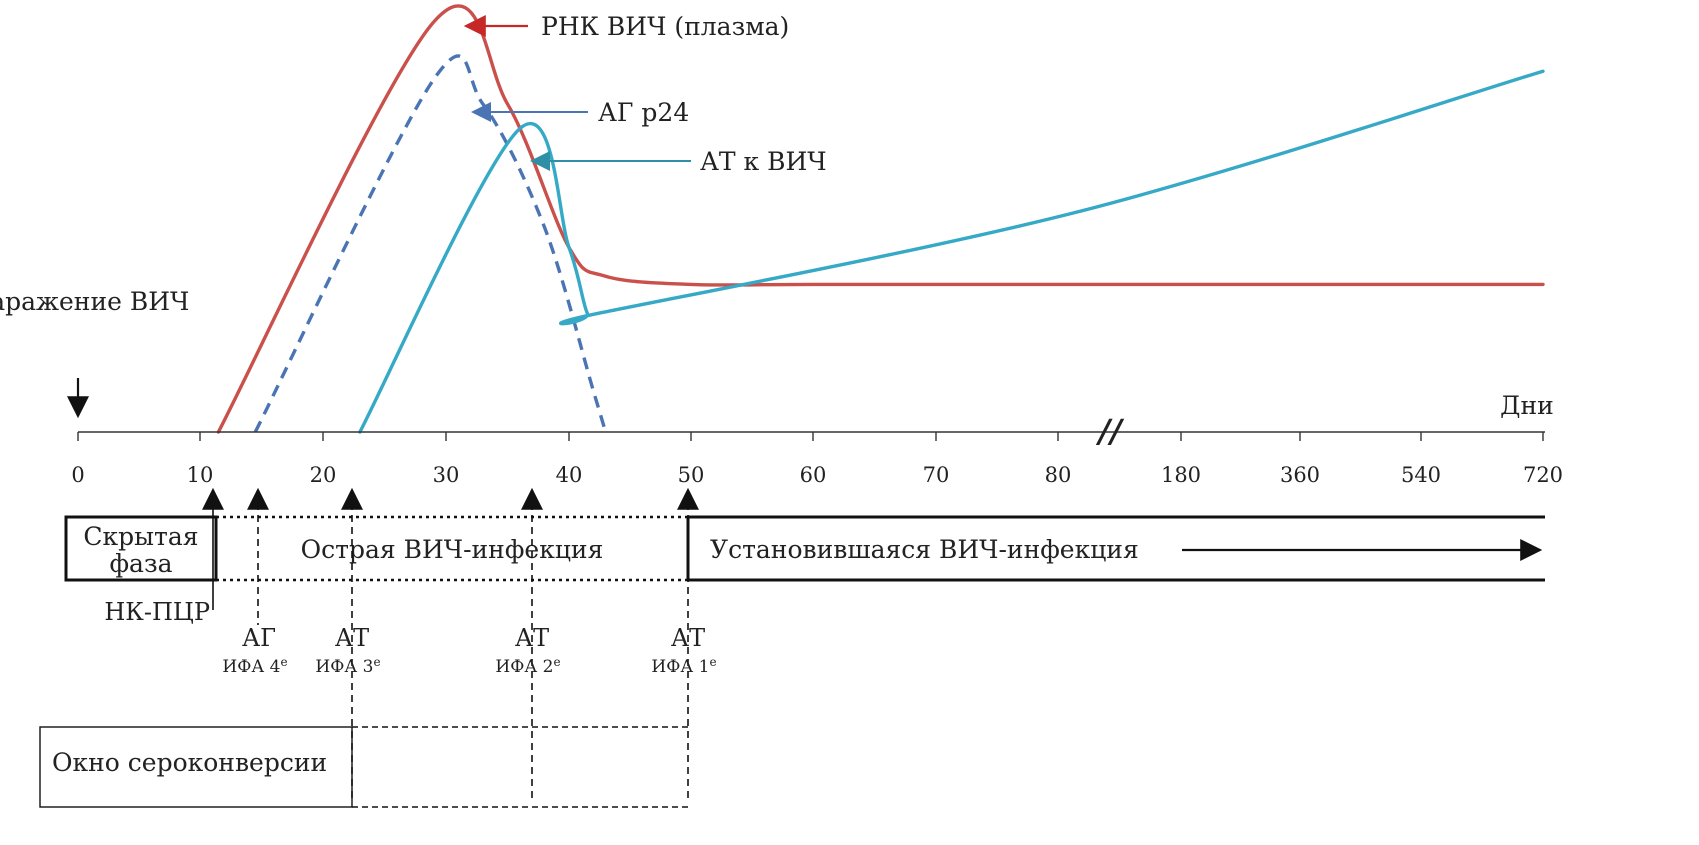 Image resolution: width=1699 pixels, height=845 pixels. What do you see at coordinates (446, 475) in the screenshot?
I see `x-tick-label: 30` at bounding box center [446, 475].